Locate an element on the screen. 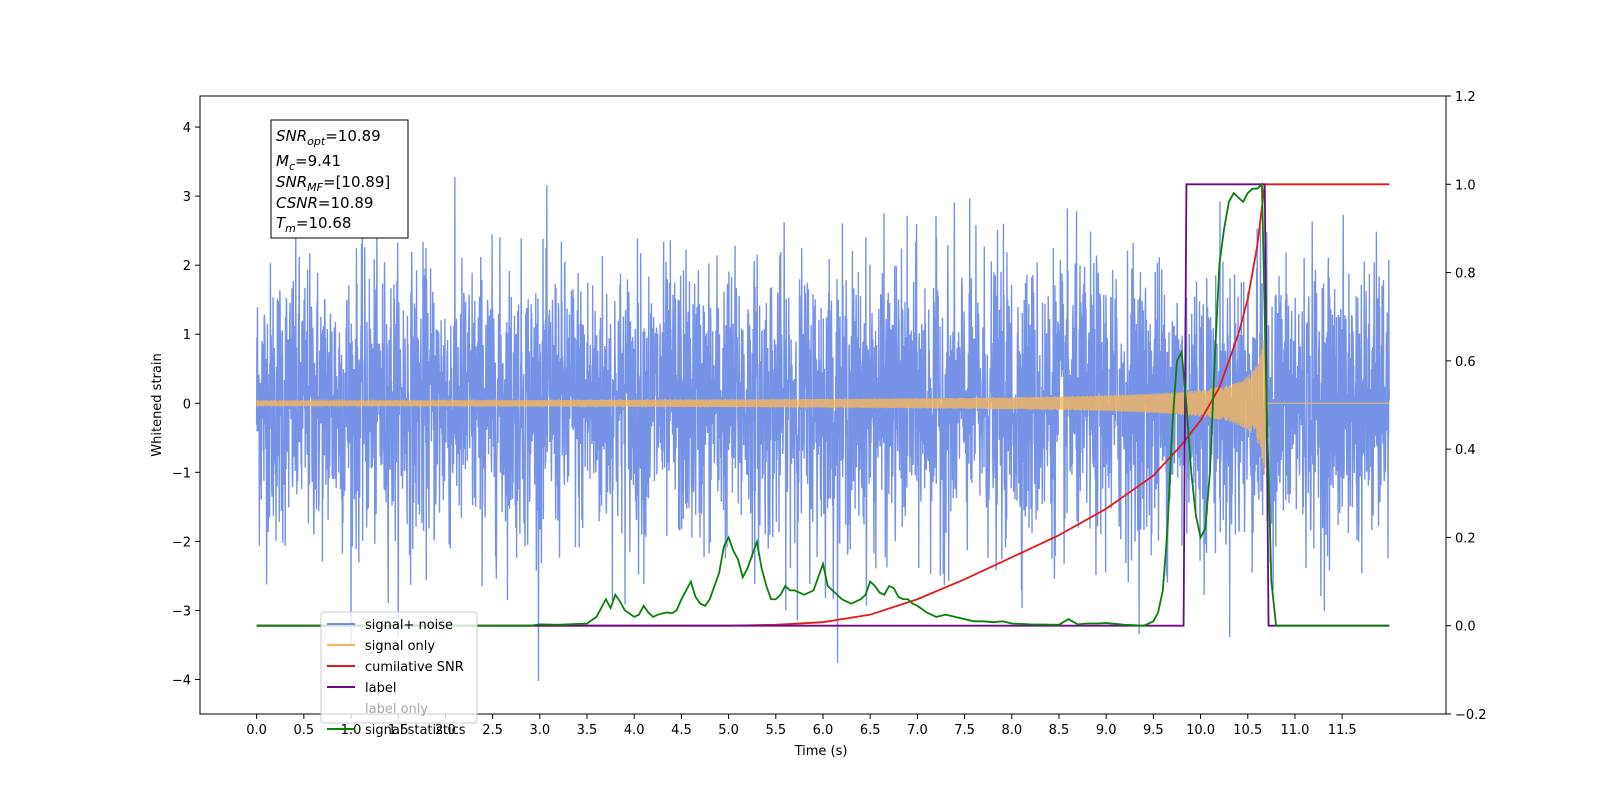 Image resolution: width=1600 pixels, height=800 pixels. y2-tick-label: 0.2 is located at coordinates (1465, 538).